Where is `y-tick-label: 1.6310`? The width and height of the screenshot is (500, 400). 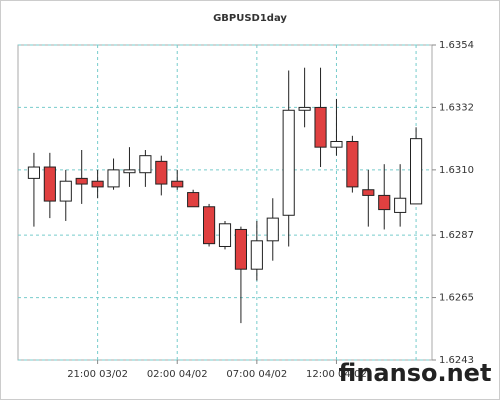
y-tick-label: 1.6310 is located at coordinates (456, 170).